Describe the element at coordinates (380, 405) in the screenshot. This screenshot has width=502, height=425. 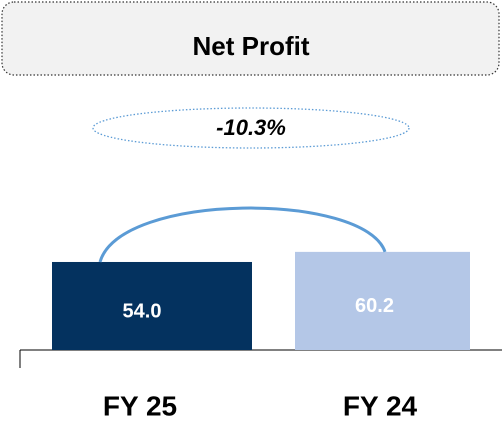
I see `x-tick-label: FY 24` at that location.